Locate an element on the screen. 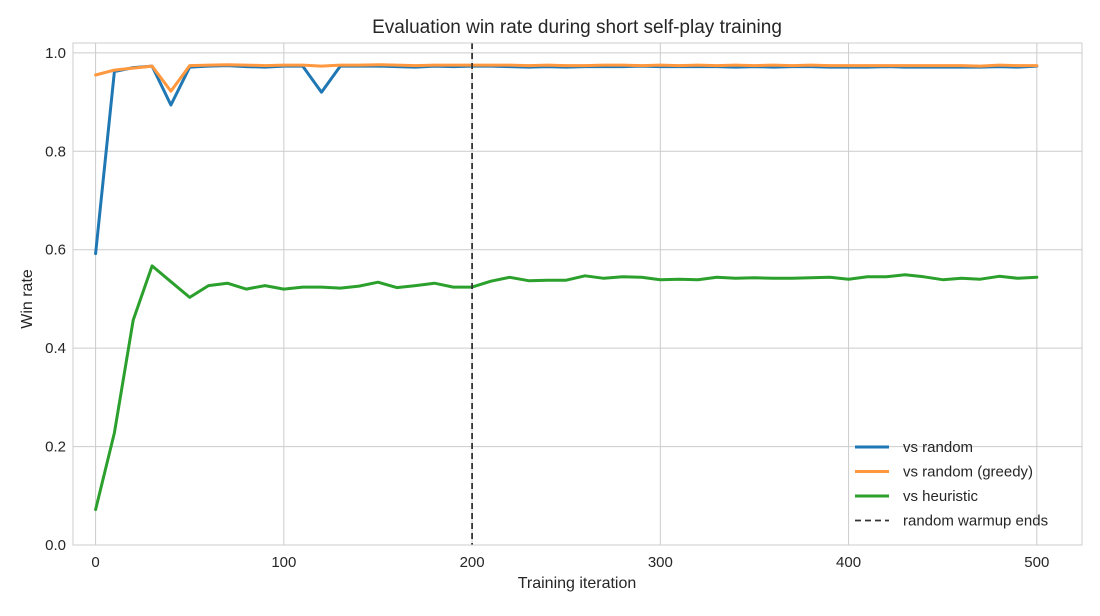 The height and width of the screenshot is (616, 1100). y-tick-label: 0.4 is located at coordinates (55, 348).